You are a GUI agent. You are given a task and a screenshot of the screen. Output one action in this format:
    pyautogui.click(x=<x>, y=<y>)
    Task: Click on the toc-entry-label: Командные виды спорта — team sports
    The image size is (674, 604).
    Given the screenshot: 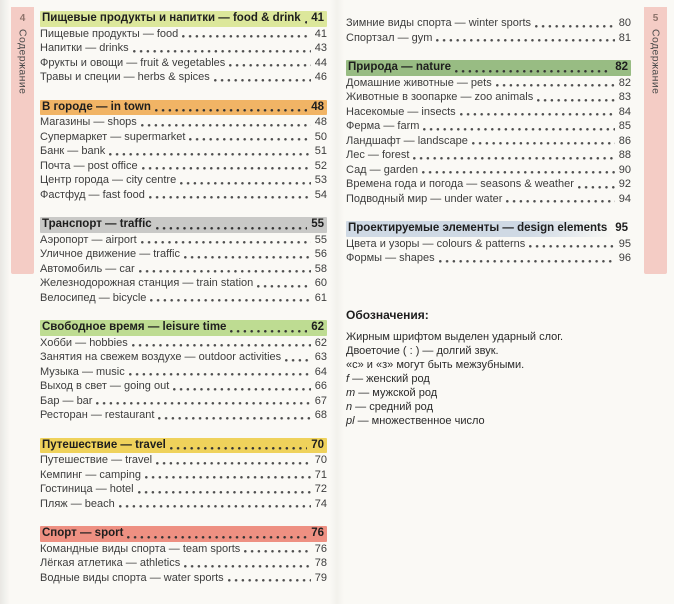 What is the action you would take?
    pyautogui.click(x=140, y=548)
    